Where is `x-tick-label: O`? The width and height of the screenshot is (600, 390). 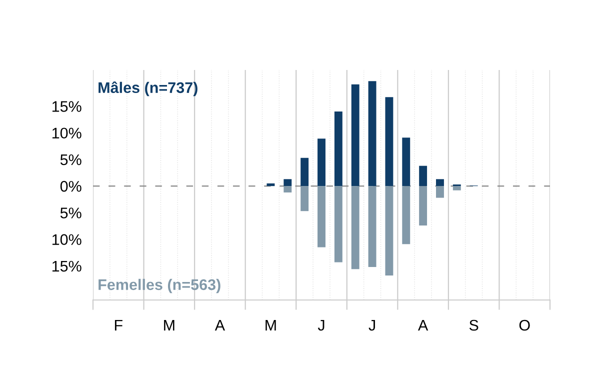 x-tick-label: O is located at coordinates (524, 325).